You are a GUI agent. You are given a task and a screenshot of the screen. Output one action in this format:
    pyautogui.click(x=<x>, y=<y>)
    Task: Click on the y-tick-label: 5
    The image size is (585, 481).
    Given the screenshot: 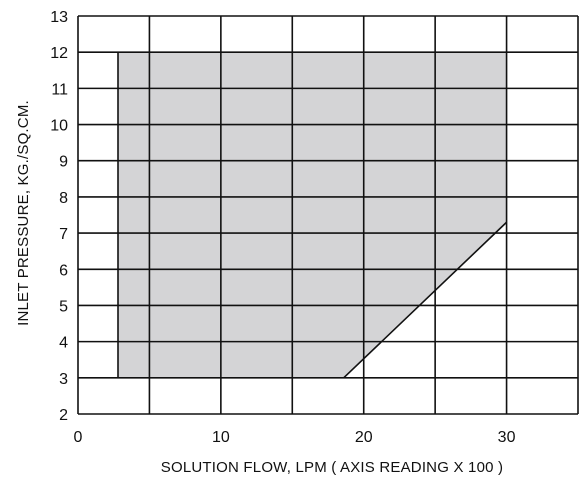 What is the action you would take?
    pyautogui.click(x=63, y=306)
    